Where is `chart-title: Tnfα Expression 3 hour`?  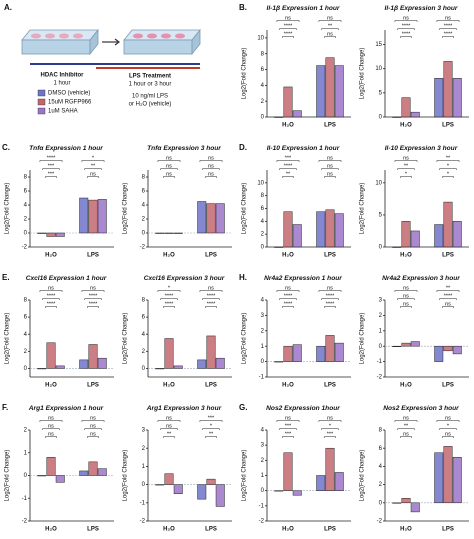 chart-title: Tnfα Expression 3 hour is located at coordinates (184, 148).